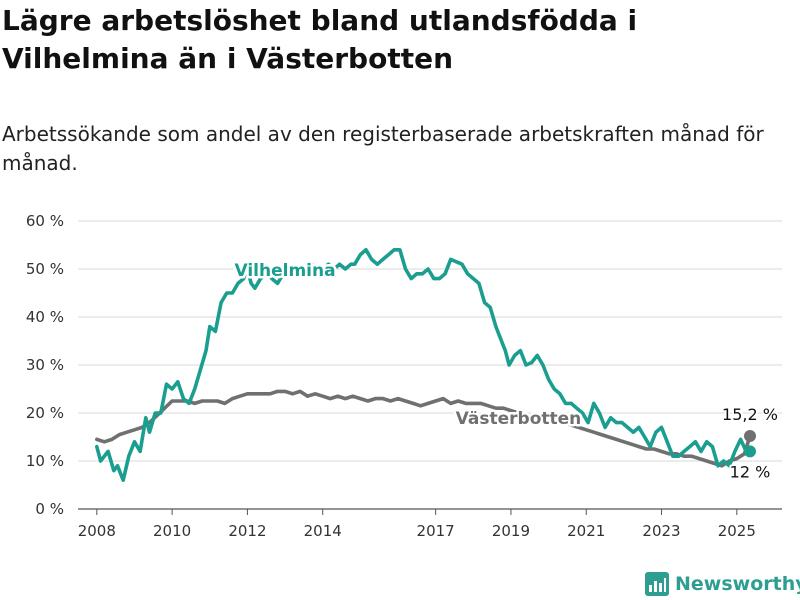  I want to click on end-value-label: 12 %, so click(750, 471).